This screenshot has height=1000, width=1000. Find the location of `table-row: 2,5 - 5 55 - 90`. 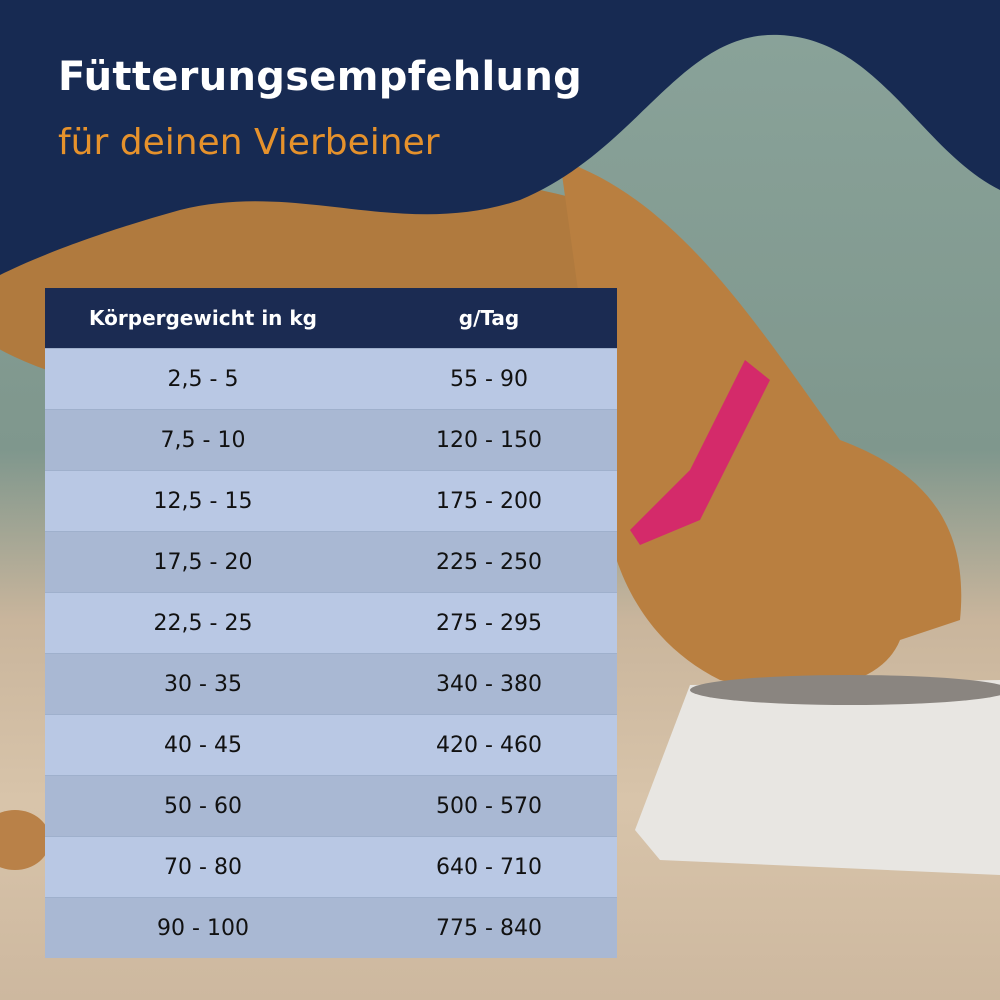

table-row: 2,5 - 5 55 - 90 is located at coordinates (331, 379).